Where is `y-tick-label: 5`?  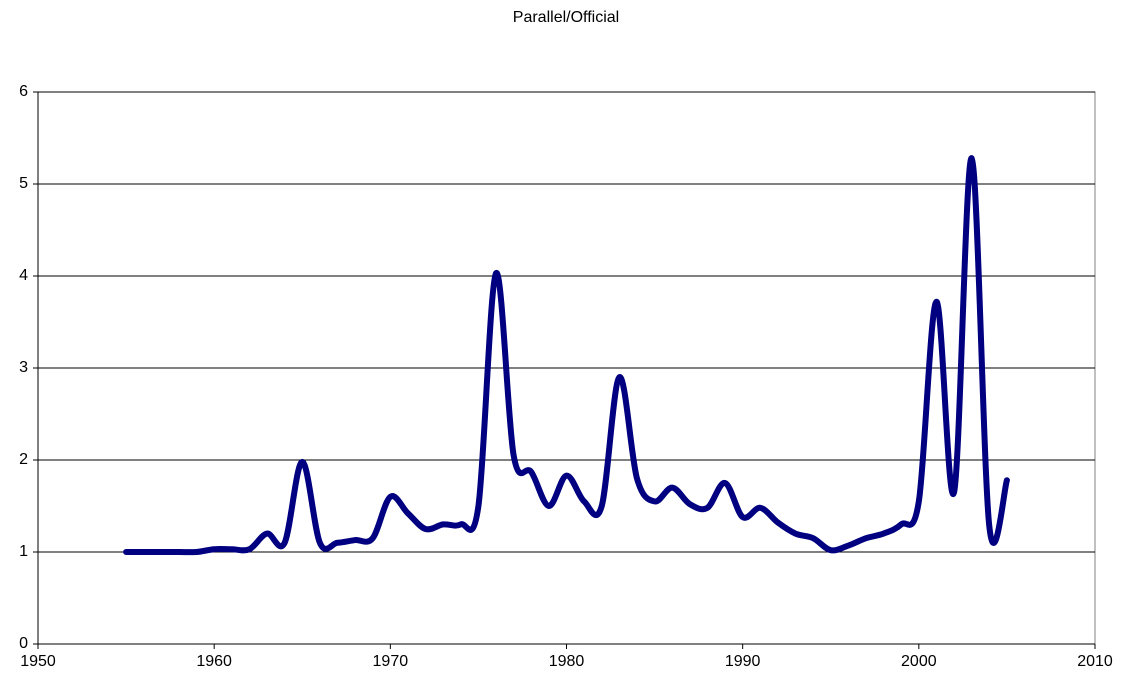 y-tick-label: 5 is located at coordinates (23, 183).